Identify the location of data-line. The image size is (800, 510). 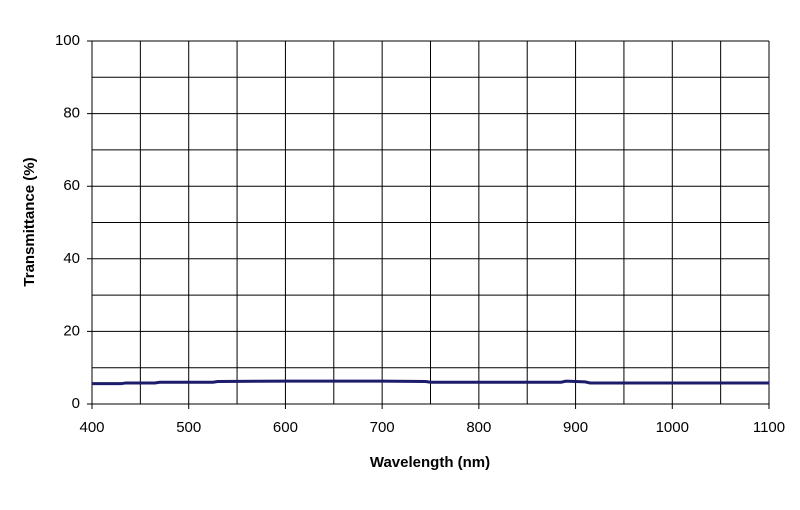
(430, 382).